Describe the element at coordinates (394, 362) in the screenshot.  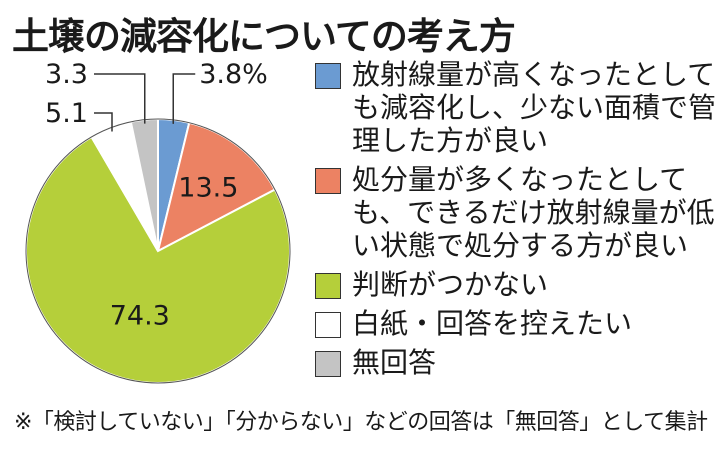
I see `legend-label: 無回答` at that location.